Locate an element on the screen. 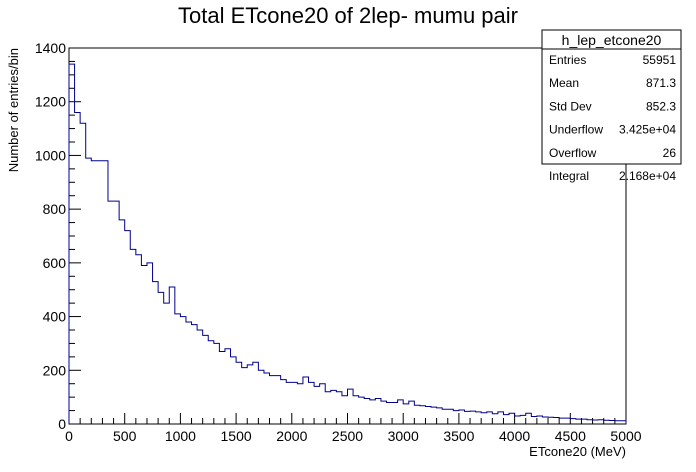  x-tick-label: 5000 is located at coordinates (625, 436).